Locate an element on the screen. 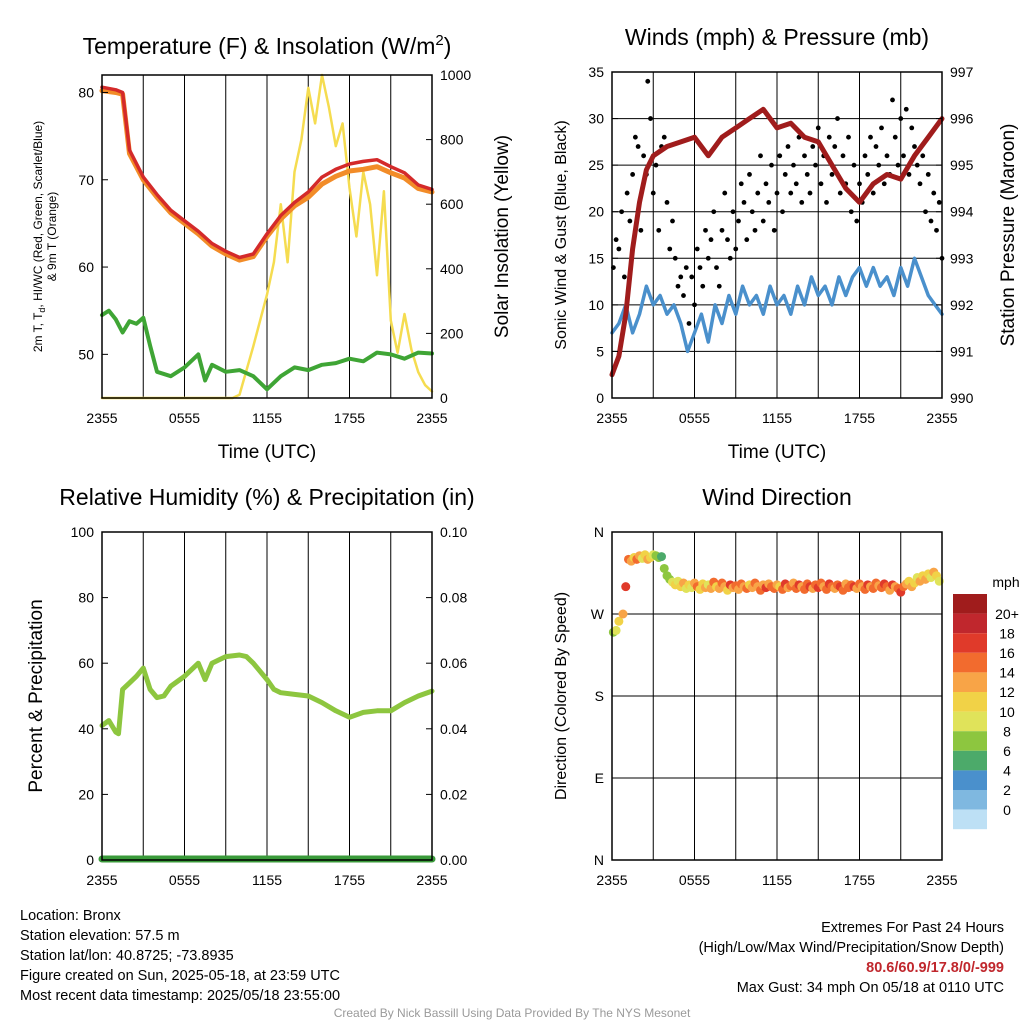  y2-tick-label: 800 is located at coordinates (452, 140).